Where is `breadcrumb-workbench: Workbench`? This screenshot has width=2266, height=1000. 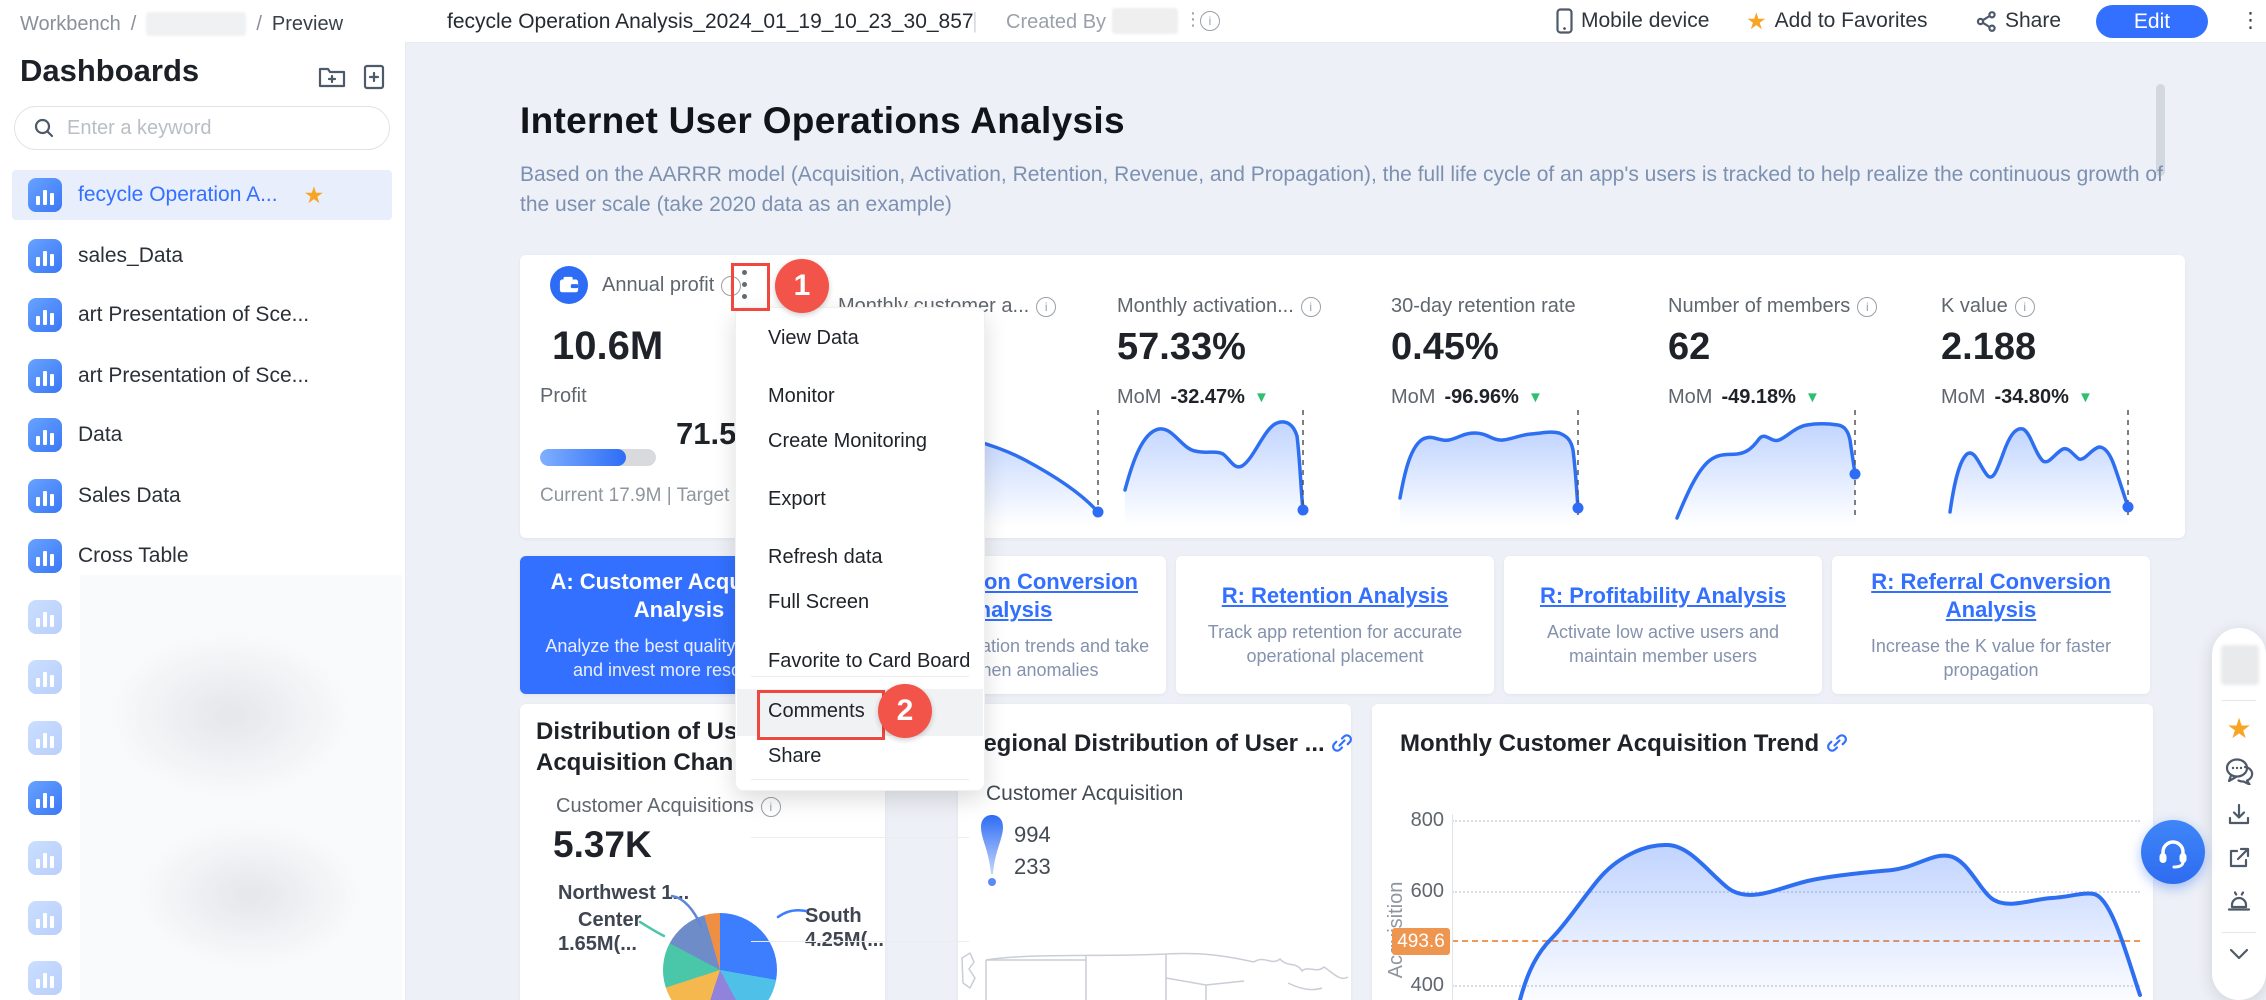
breadcrumb-workbench: Workbench is located at coordinates (70, 23).